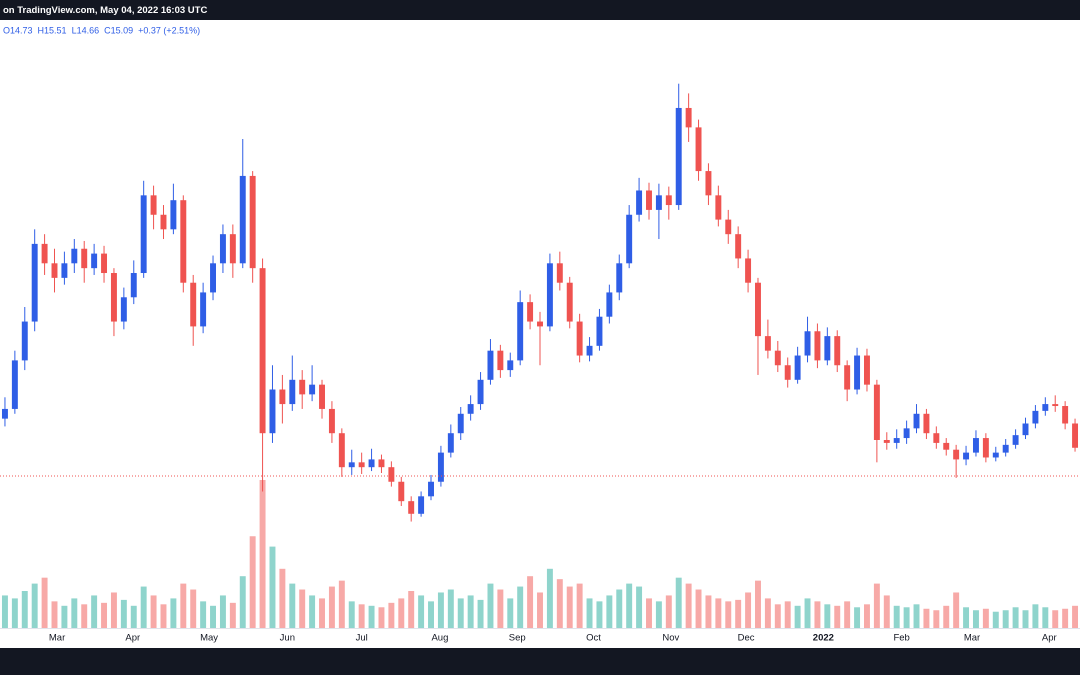  I want to click on x-tick-label: Nov, so click(670, 638).